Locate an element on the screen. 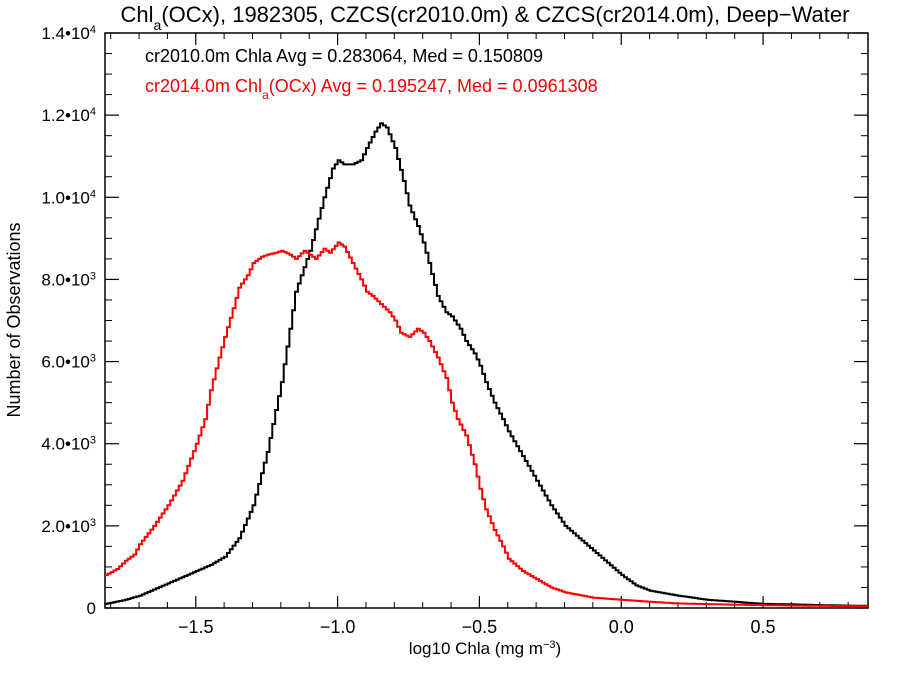 The image size is (900, 675). y-tick-label-mantissa: 4.0•10 is located at coordinates (65, 444).